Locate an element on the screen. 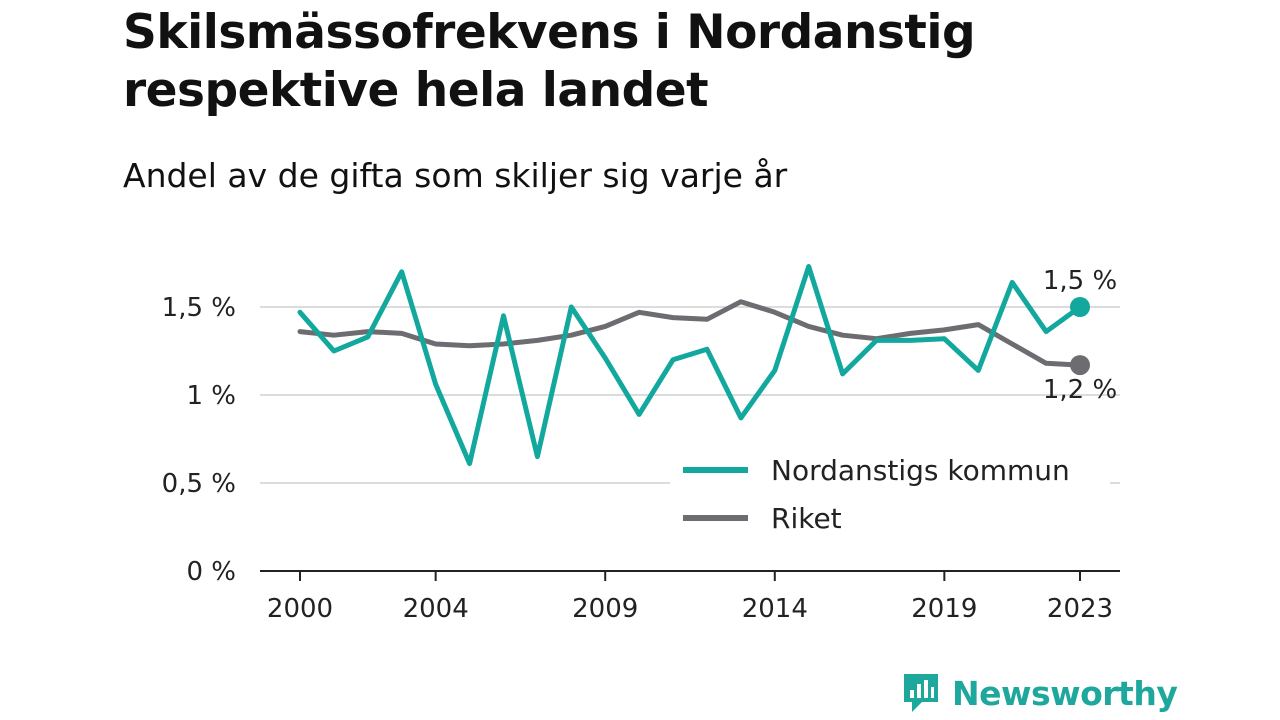 The image size is (1280, 720). legend-label: Nordanstigs kommun is located at coordinates (920, 470).